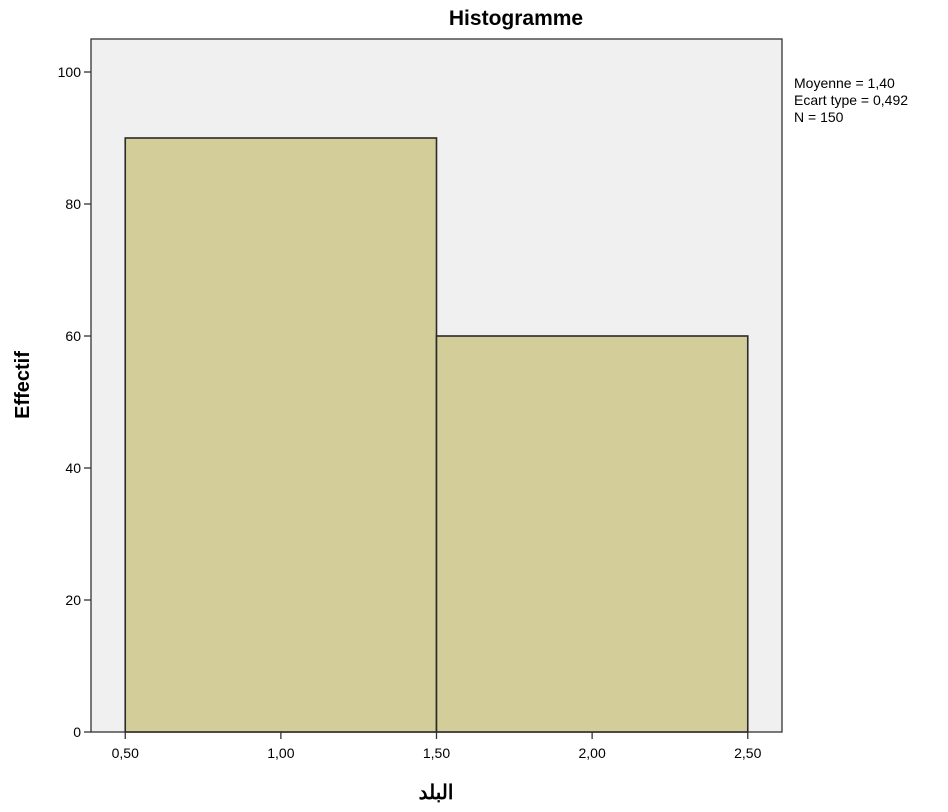 The width and height of the screenshot is (948, 812). I want to click on x-axis: 0,50 1,00 1,50 2,00 2,50, so click(437, 746).